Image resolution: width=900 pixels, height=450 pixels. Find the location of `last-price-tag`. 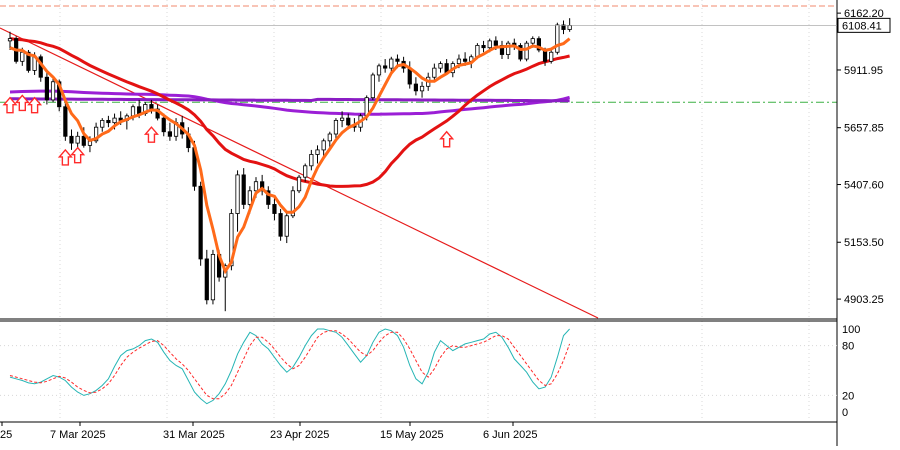

last-price-tag is located at coordinates (864, 25).